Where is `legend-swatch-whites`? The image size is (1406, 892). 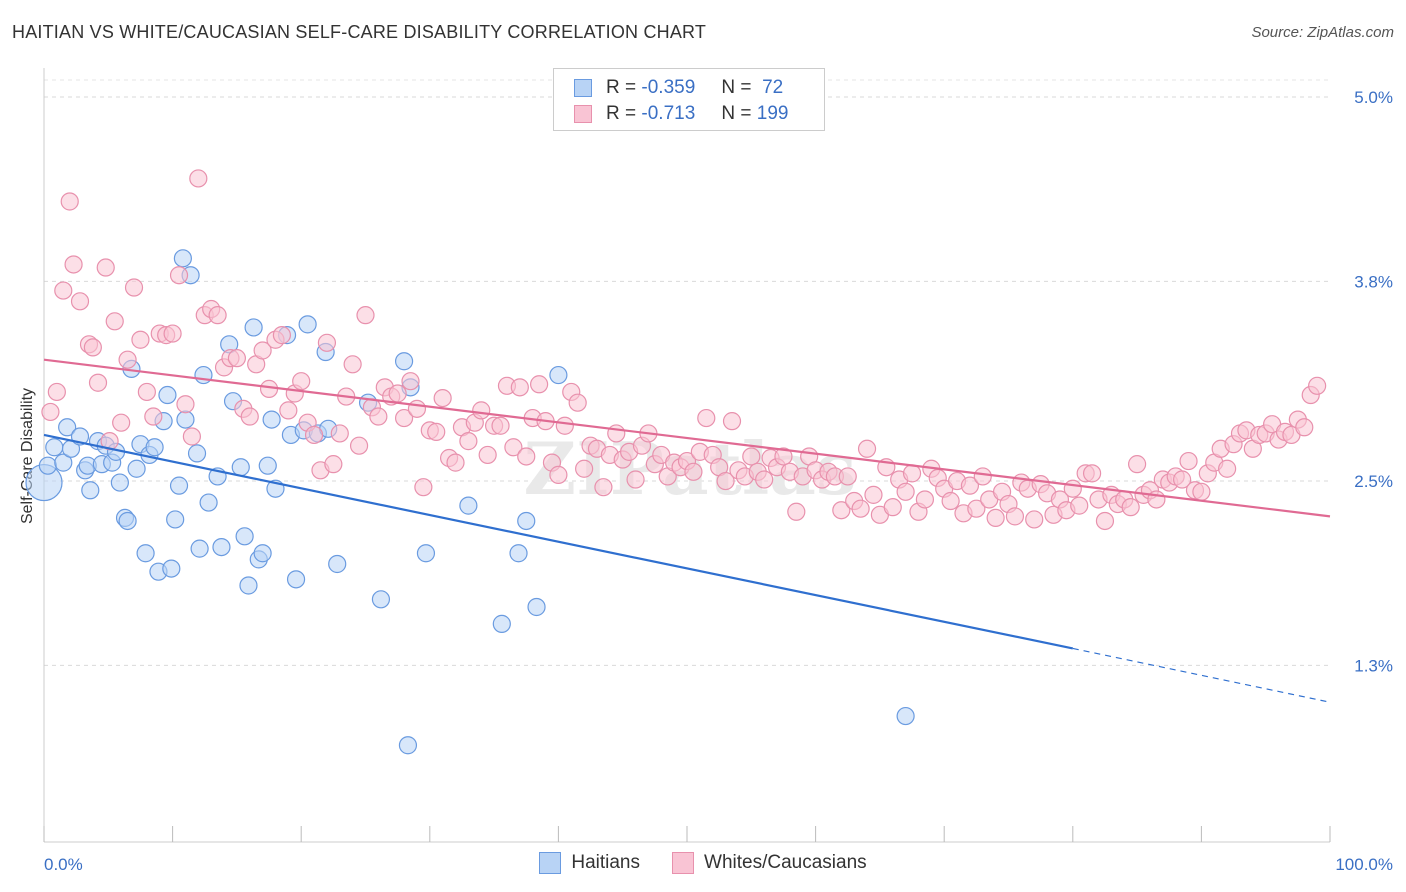
legend-swatch-whites is located at coordinates (583, 114).